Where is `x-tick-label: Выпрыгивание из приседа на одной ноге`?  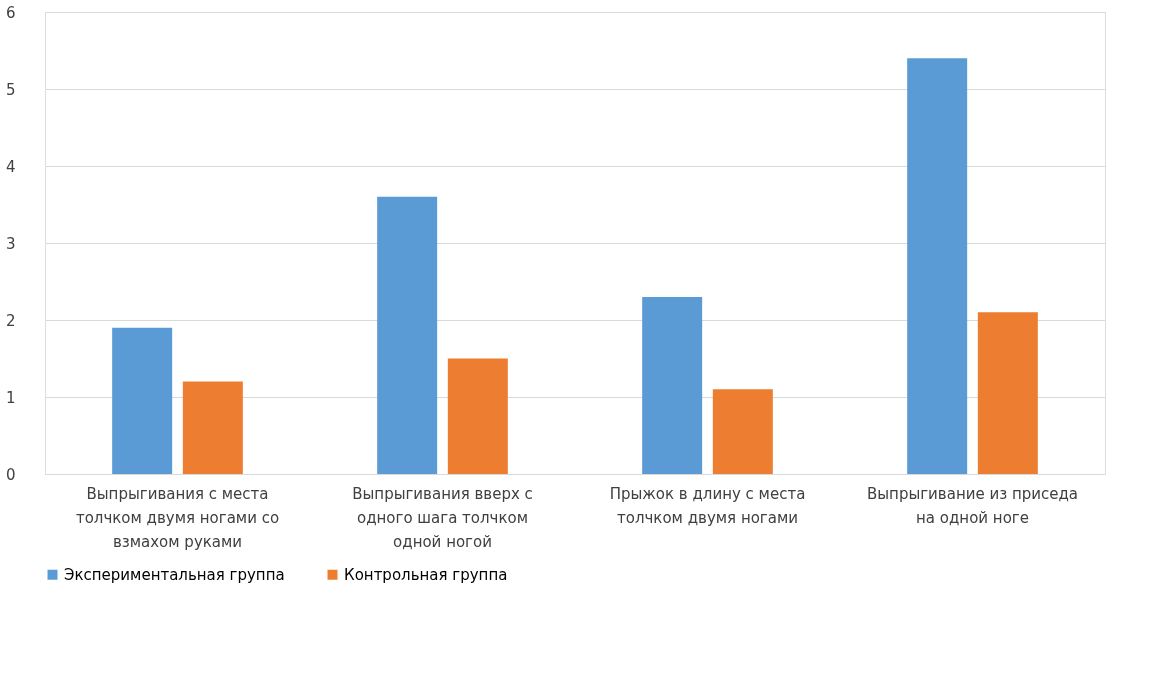
x-tick-label: Выпрыгивание из приседа на одной ноге is located at coordinates (972, 505).